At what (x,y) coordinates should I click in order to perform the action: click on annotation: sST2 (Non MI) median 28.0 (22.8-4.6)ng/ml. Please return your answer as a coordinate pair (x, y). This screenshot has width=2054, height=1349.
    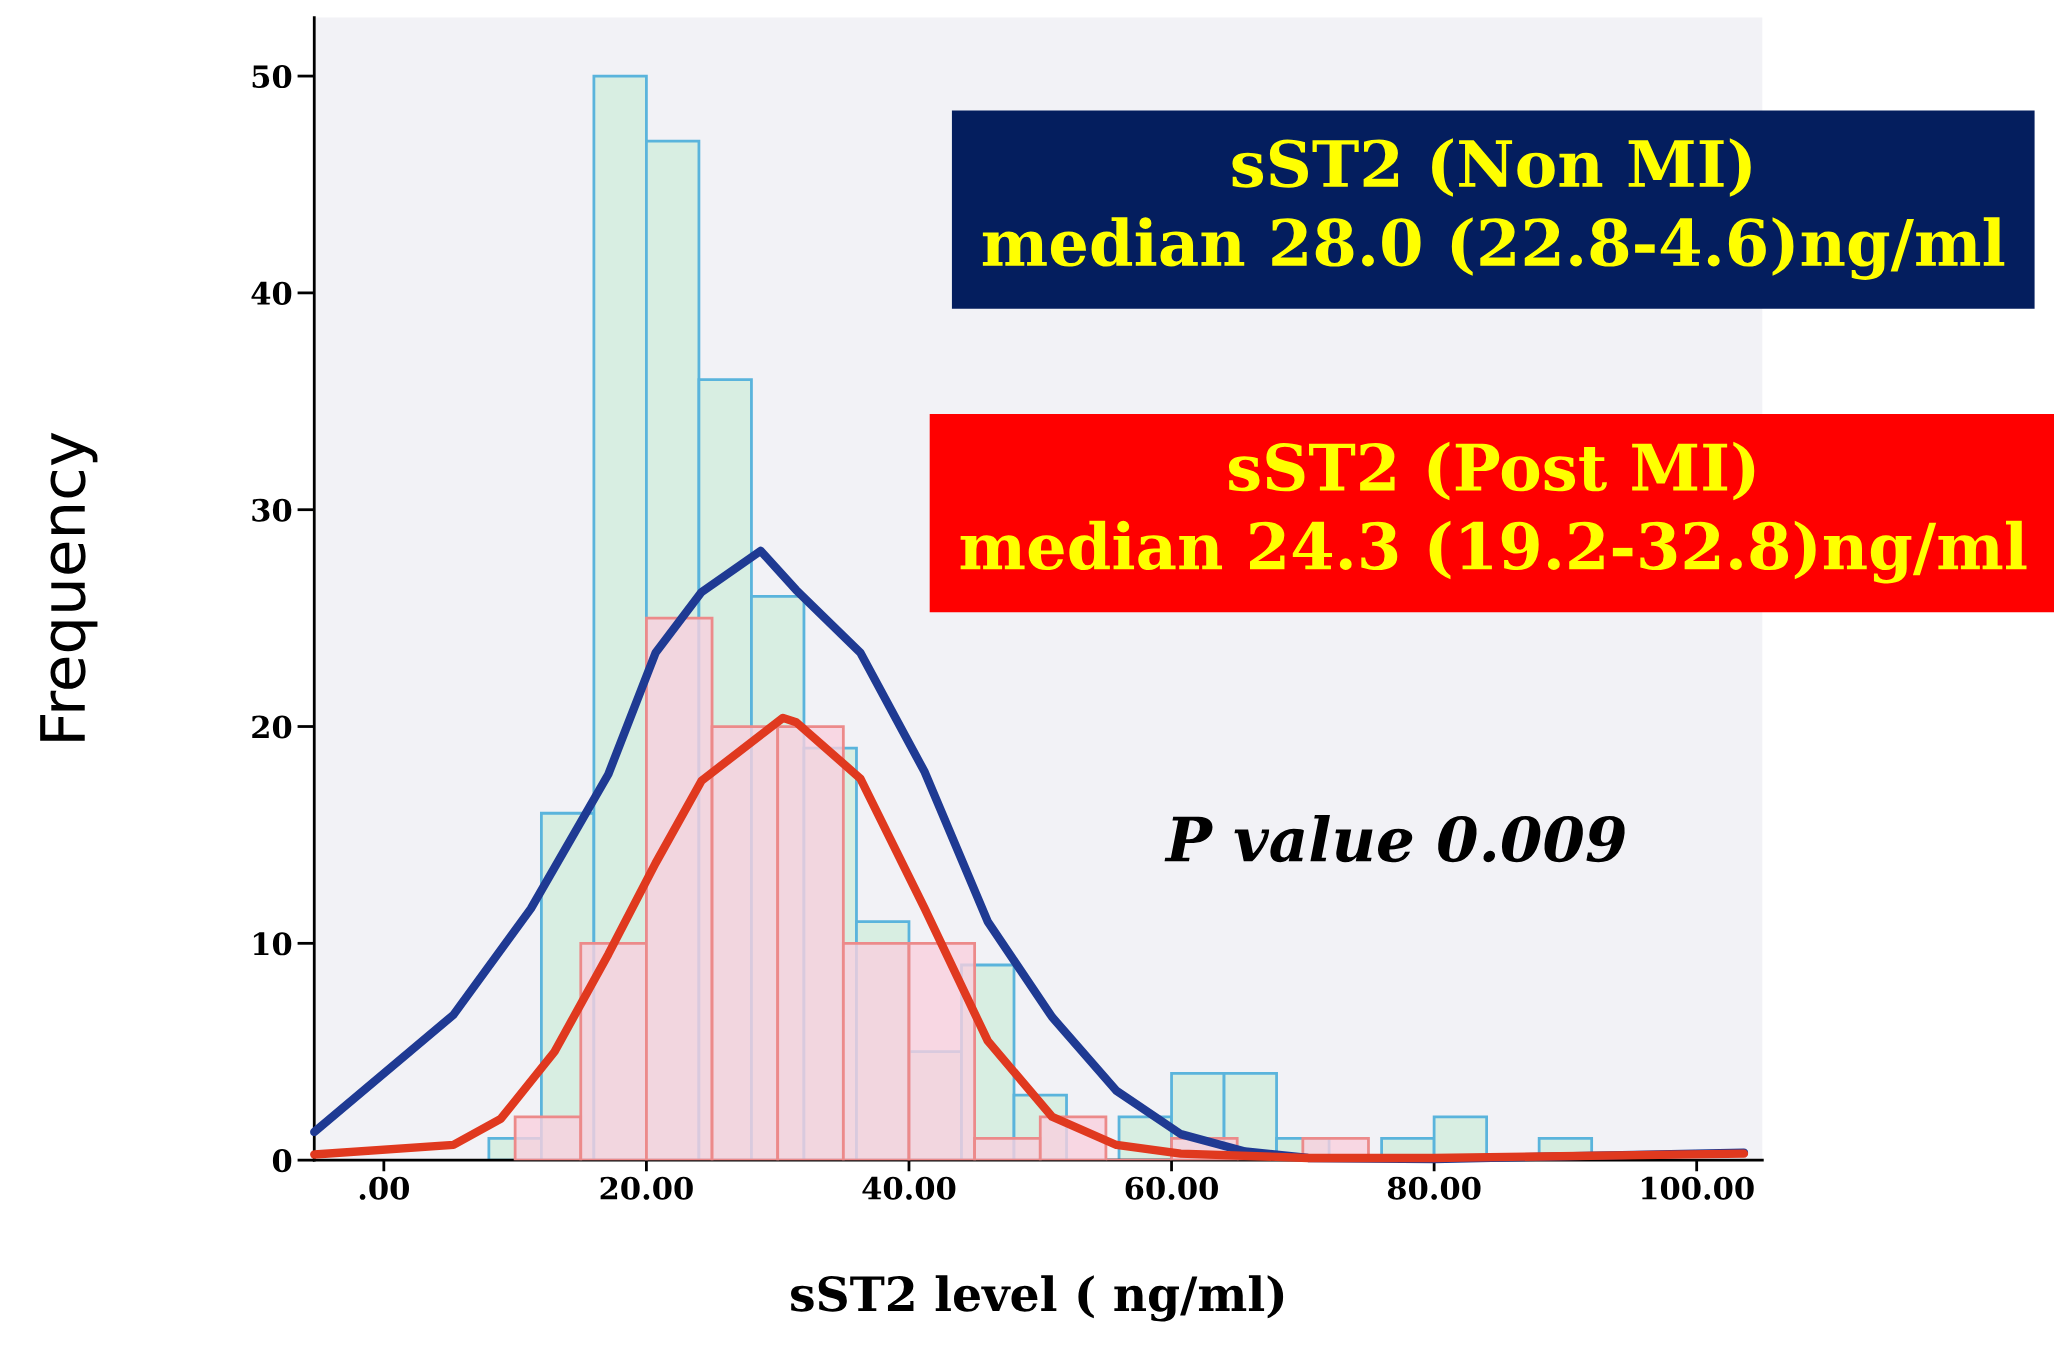
    Looking at the image, I should click on (1493, 209).